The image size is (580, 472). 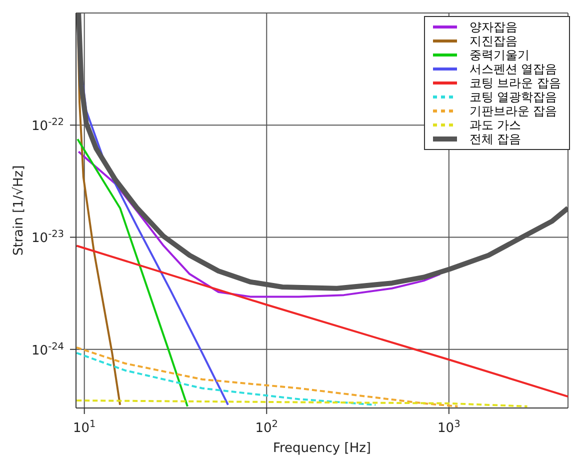 I want to click on legend-label: 중력기울기, so click(x=499, y=55).